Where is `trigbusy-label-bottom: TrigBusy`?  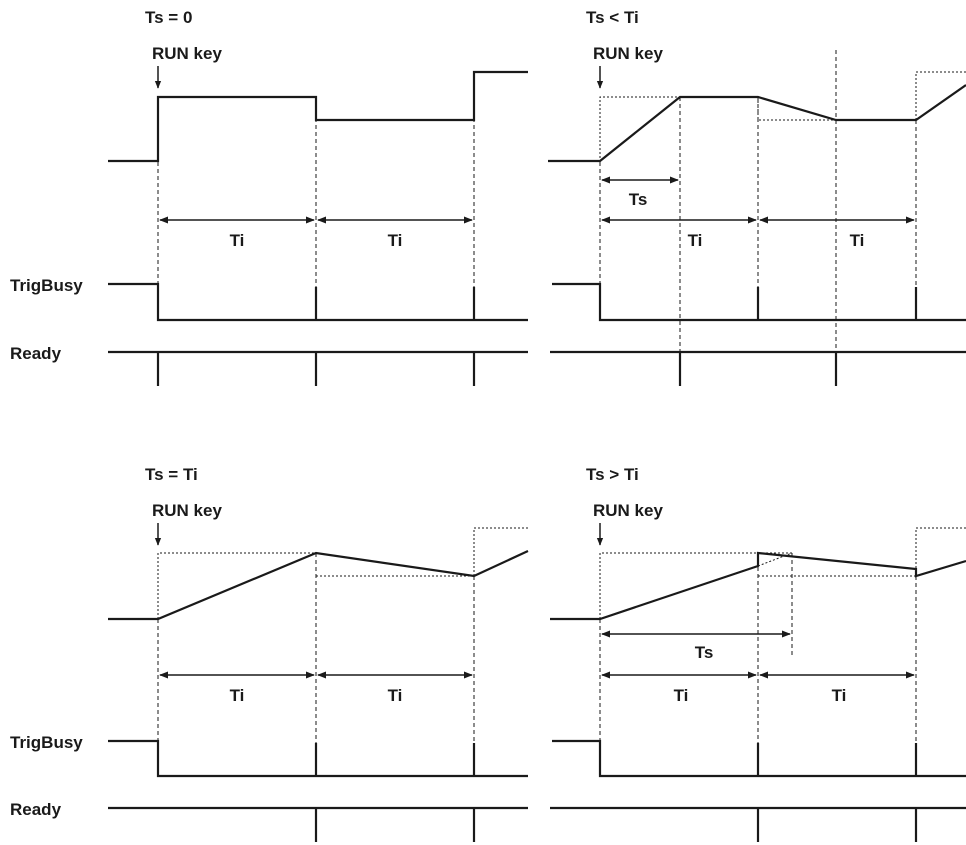
trigbusy-label-bottom: TrigBusy is located at coordinates (46, 742).